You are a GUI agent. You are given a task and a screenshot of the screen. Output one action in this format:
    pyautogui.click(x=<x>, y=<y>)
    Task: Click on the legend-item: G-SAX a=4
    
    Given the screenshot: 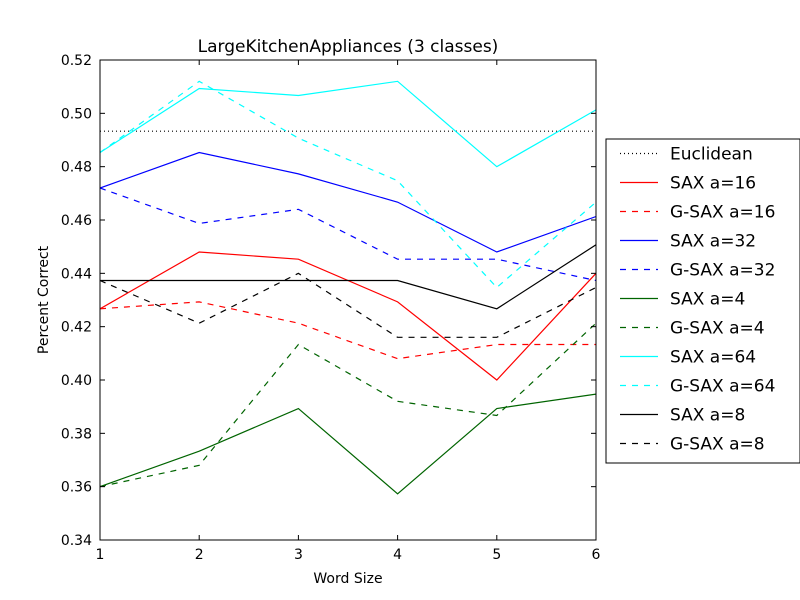 What is the action you would take?
    pyautogui.click(x=692, y=329)
    